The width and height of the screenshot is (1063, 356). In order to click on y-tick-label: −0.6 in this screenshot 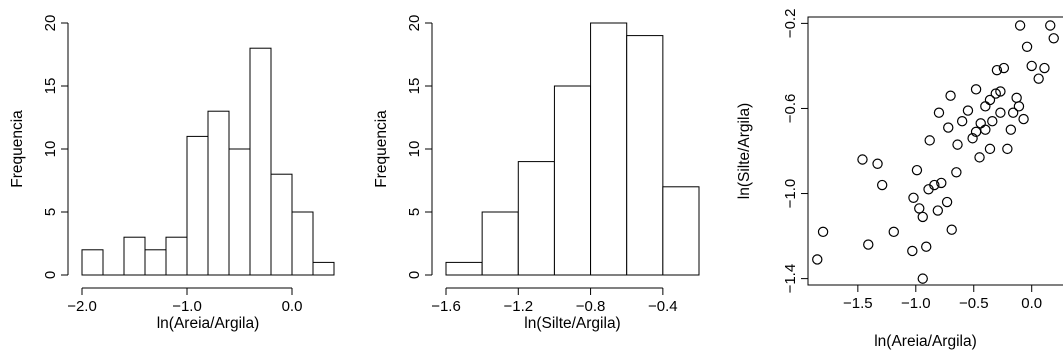, I will do `click(790, 109)`.